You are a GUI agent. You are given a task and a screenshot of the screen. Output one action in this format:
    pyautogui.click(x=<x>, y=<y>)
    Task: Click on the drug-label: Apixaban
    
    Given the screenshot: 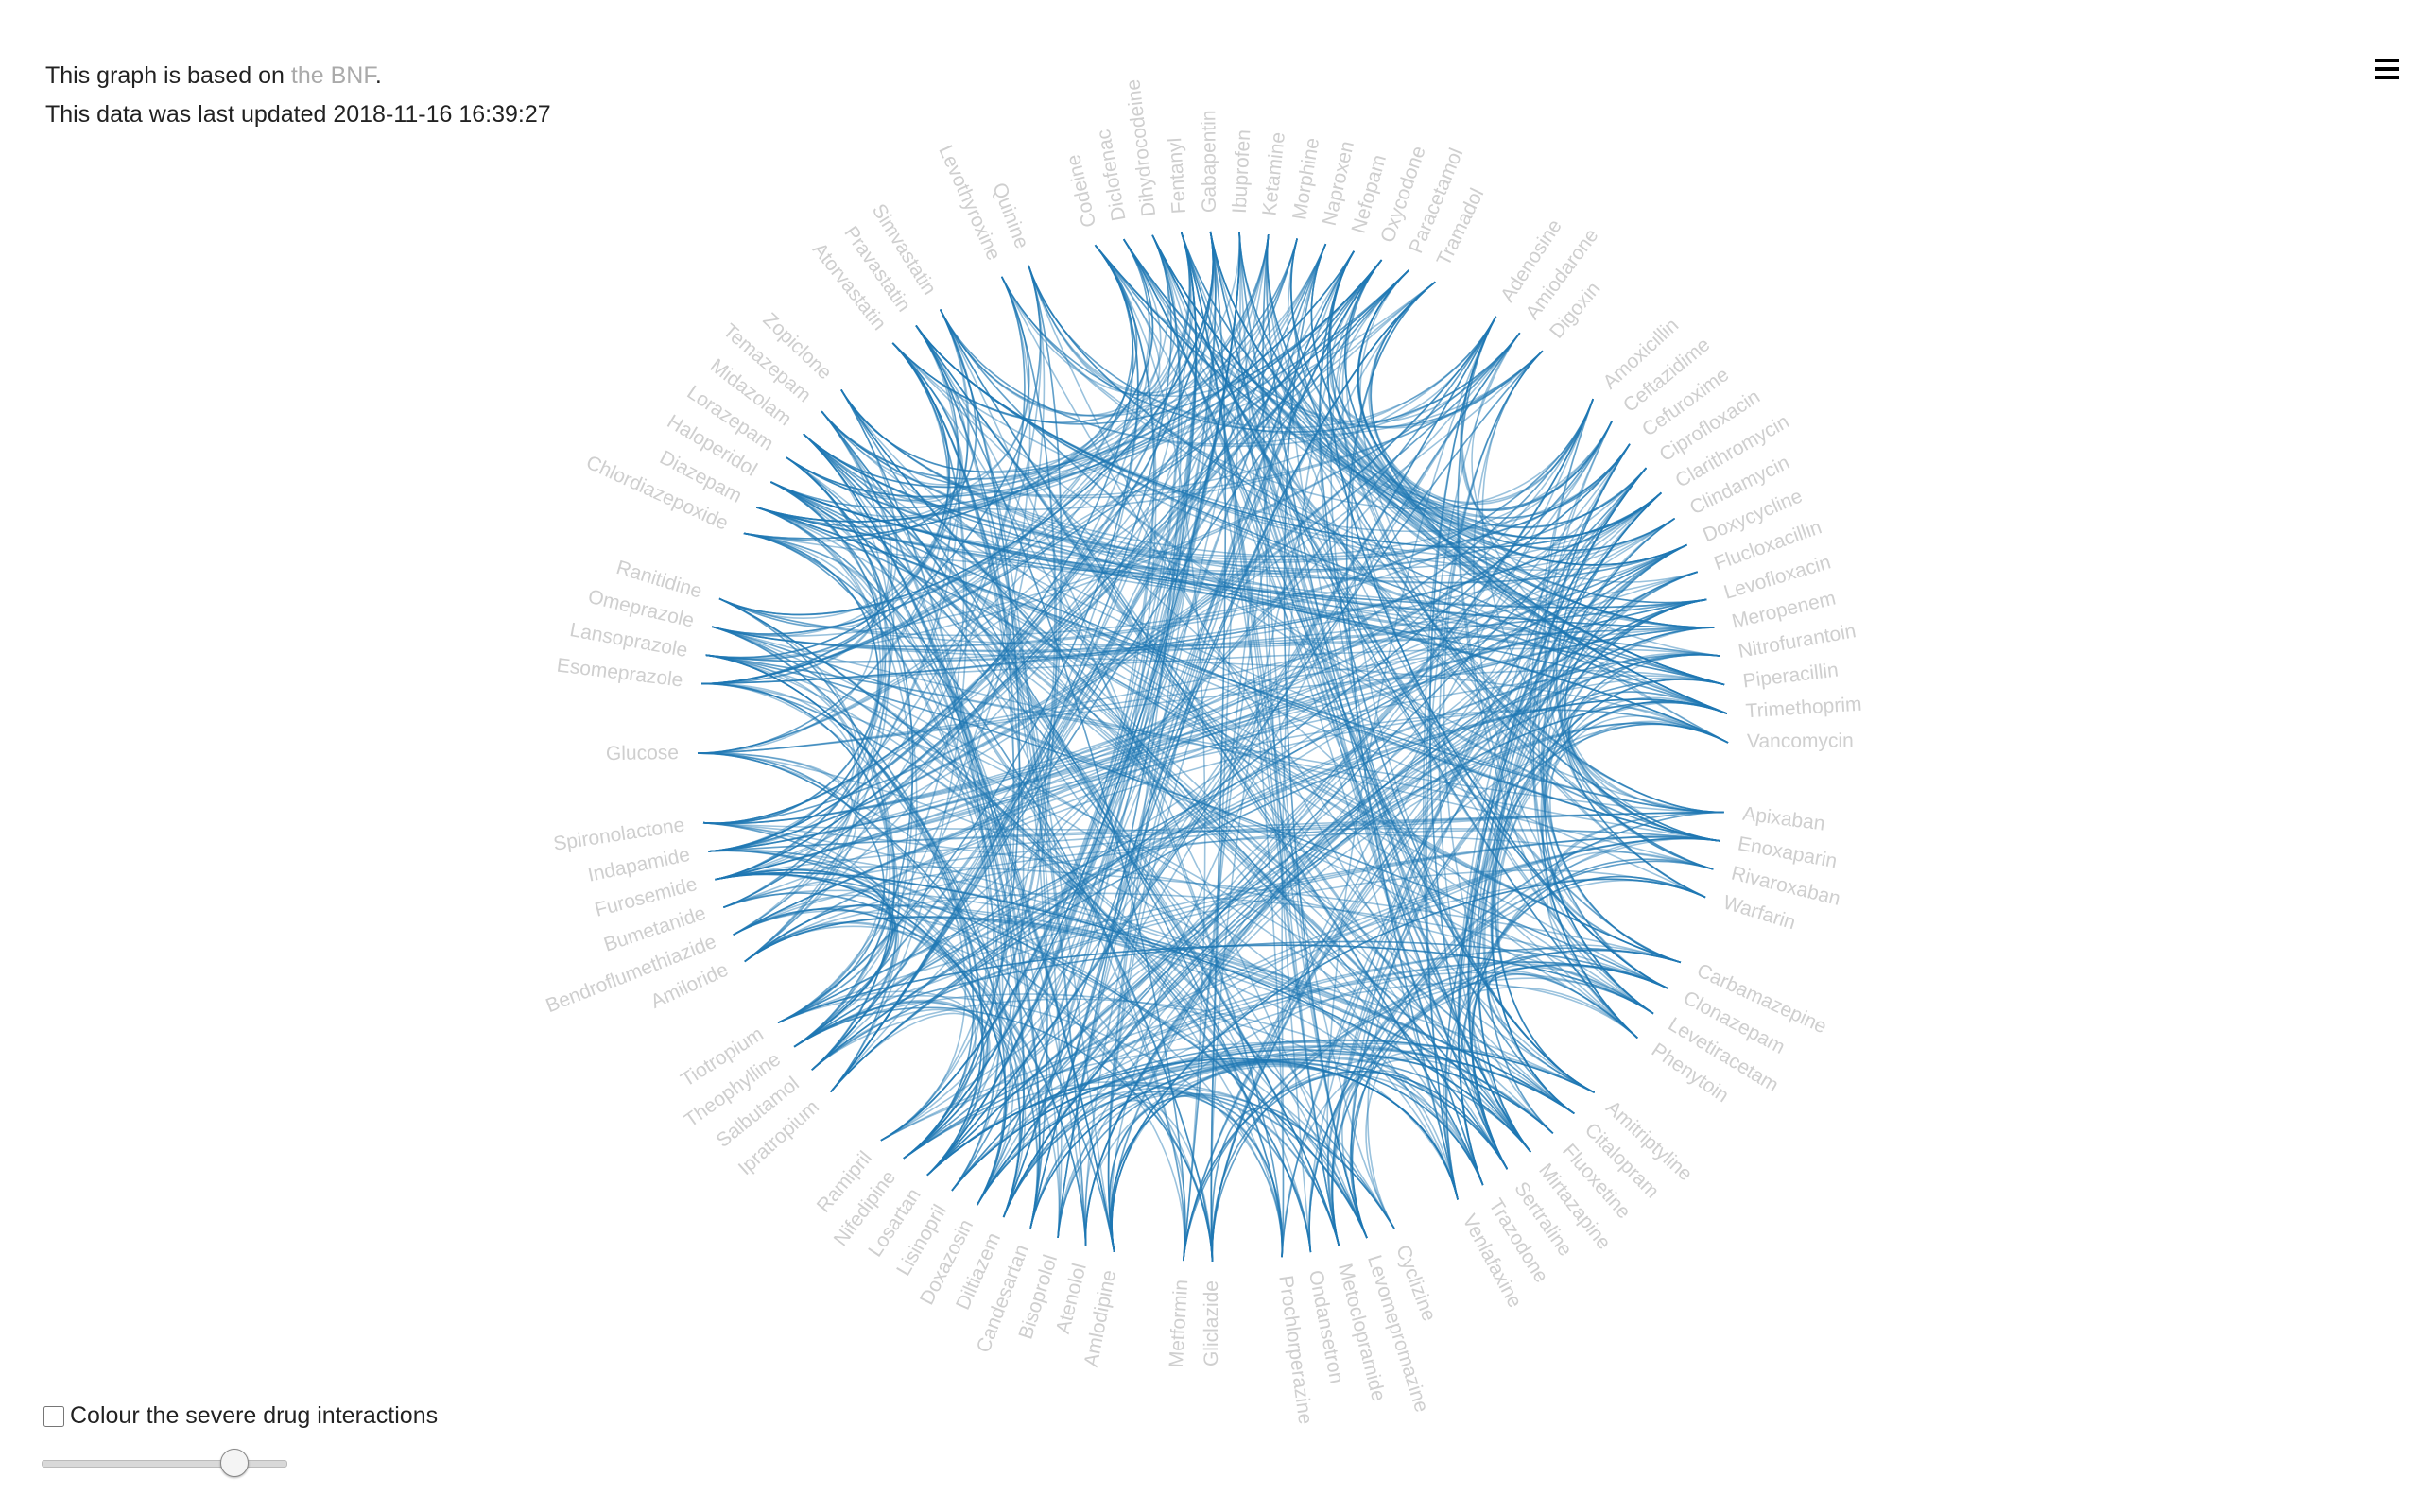 What is the action you would take?
    pyautogui.click(x=1783, y=819)
    